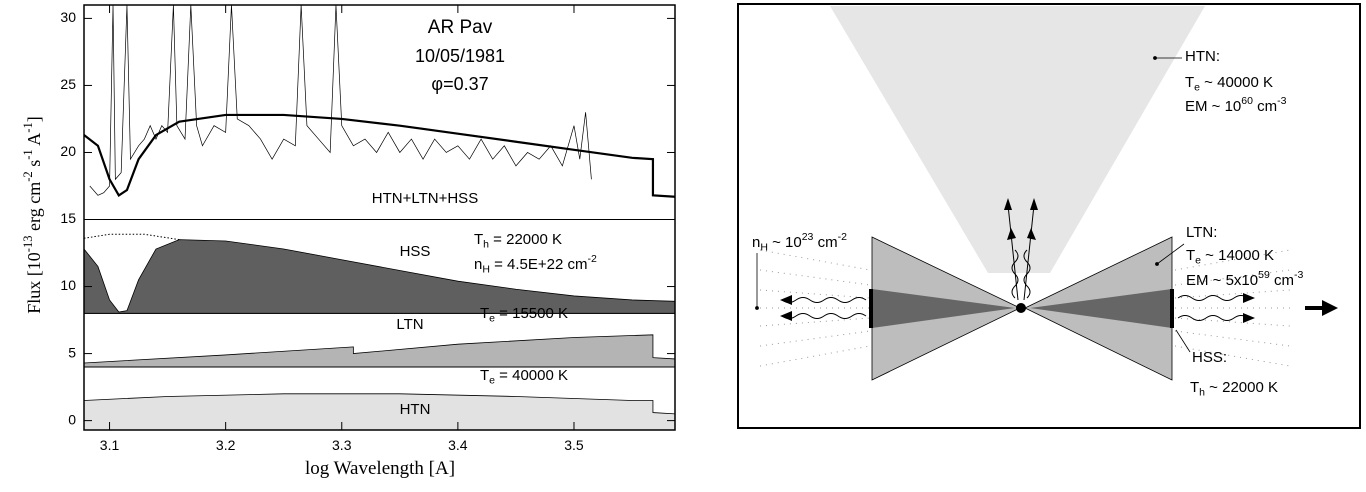 Image resolution: width=1366 pixels, height=492 pixels. What do you see at coordinates (68, 17) in the screenshot?
I see `y-tick-label: 30` at bounding box center [68, 17].